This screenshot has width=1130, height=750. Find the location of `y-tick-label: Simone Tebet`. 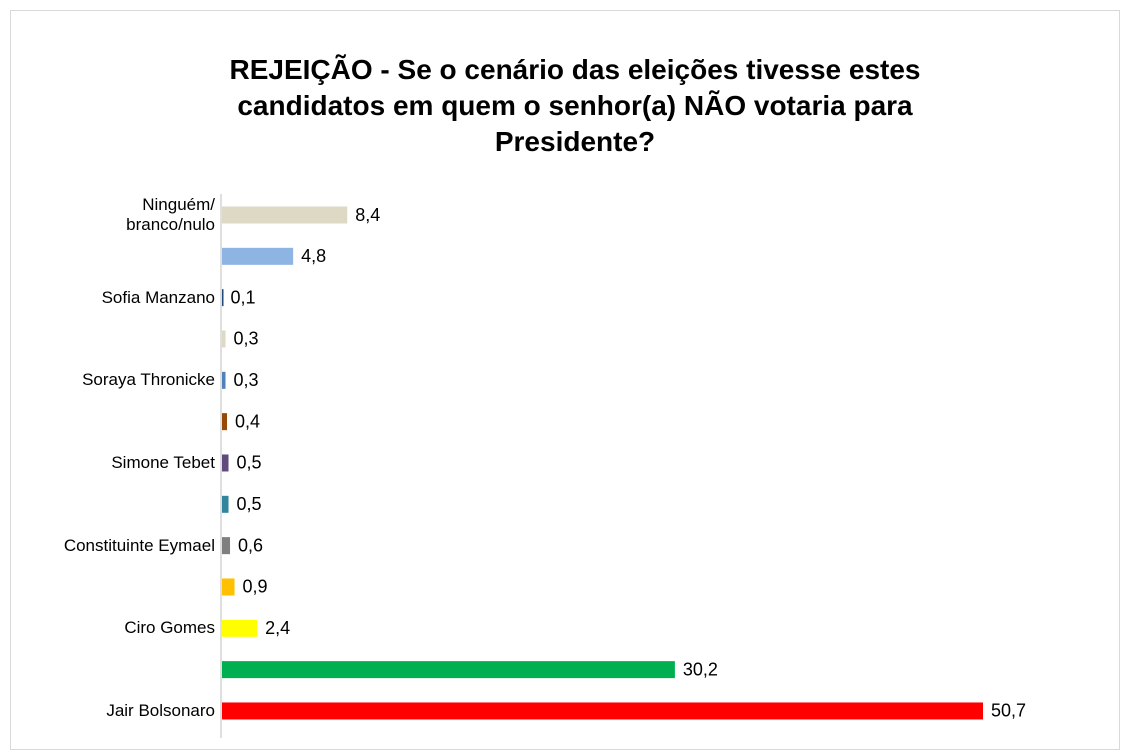

y-tick-label: Simone Tebet is located at coordinates (163, 462).